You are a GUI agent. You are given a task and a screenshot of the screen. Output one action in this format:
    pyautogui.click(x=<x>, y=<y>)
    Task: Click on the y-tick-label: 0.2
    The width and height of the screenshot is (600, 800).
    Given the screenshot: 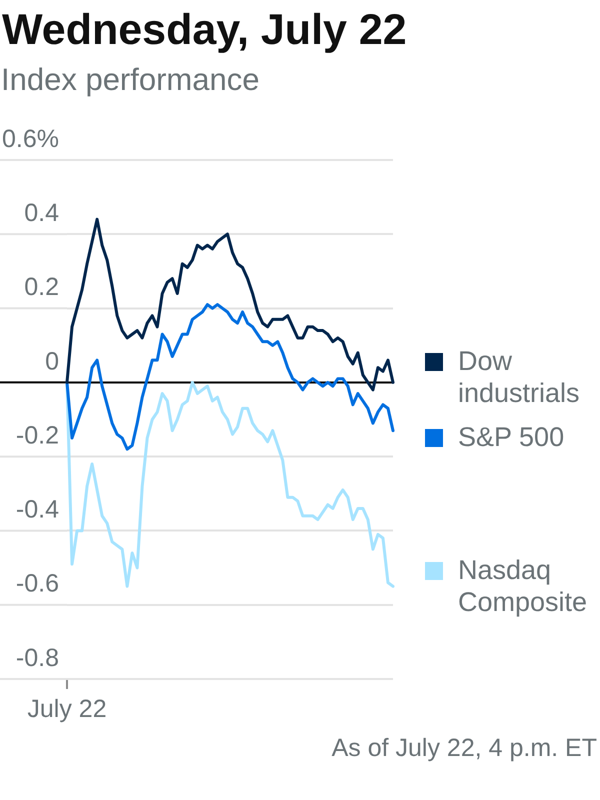 What is the action you would take?
    pyautogui.click(x=41, y=287)
    